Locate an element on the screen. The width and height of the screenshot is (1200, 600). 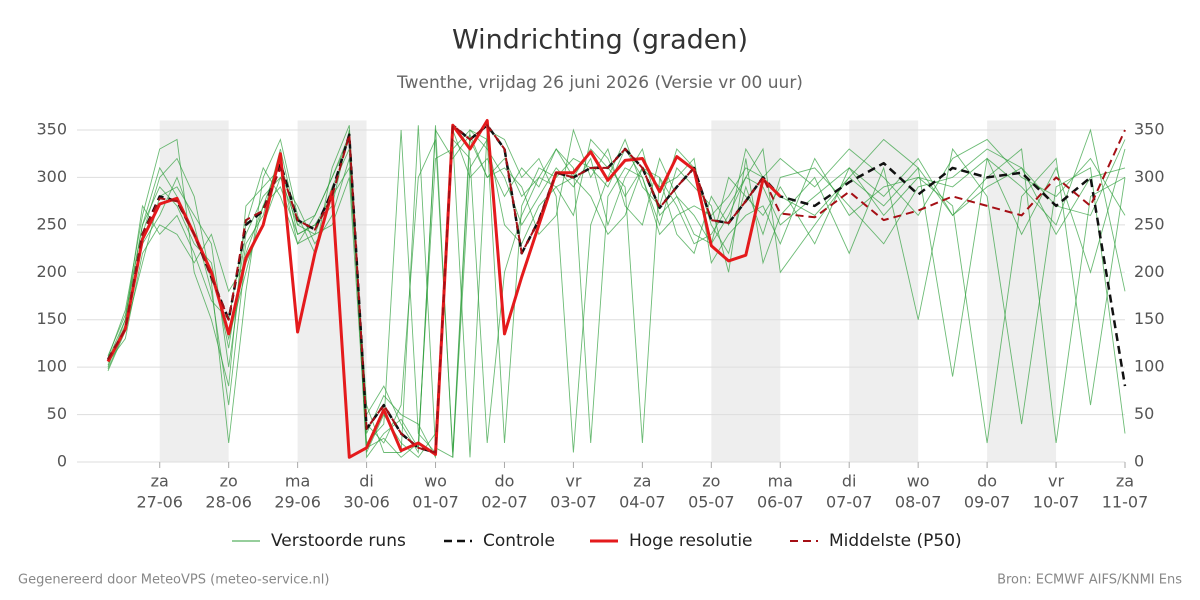
y2-tick-label: 100 is located at coordinates (1149, 366).